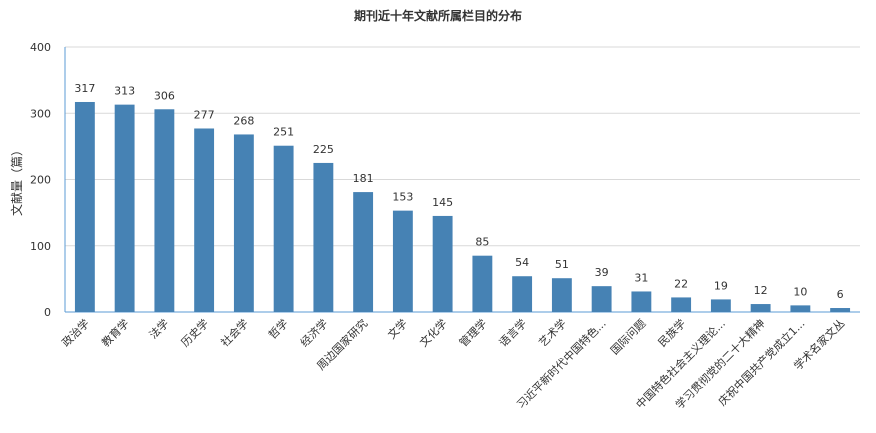  Describe the element at coordinates (323, 149) in the screenshot. I see `bar-value-label: 225` at that location.